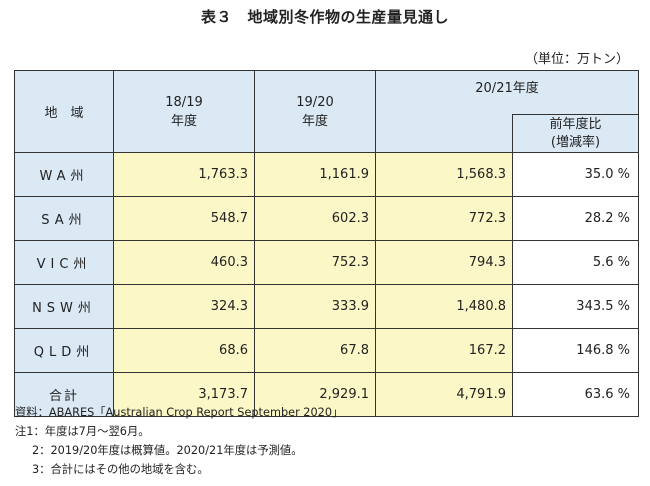 This screenshot has width=650, height=486. I want to click on table-row: QLD州 68.6 67.8 167.2 146.8 %, so click(326, 350).